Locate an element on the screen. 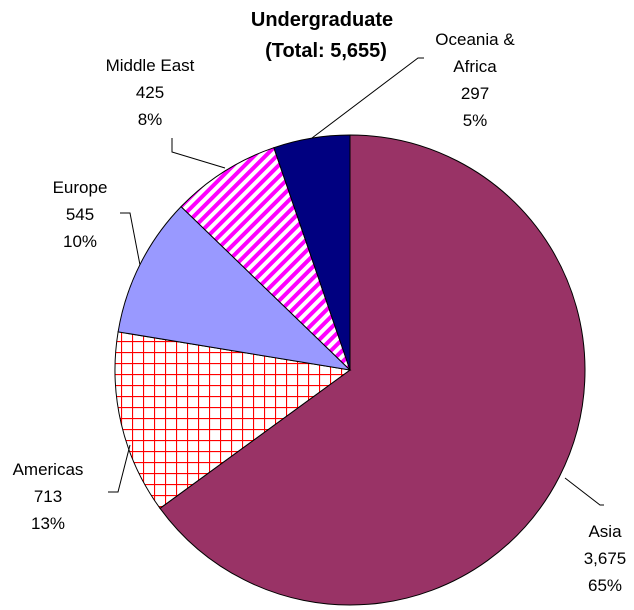  category-label: Asia is located at coordinates (605, 531).